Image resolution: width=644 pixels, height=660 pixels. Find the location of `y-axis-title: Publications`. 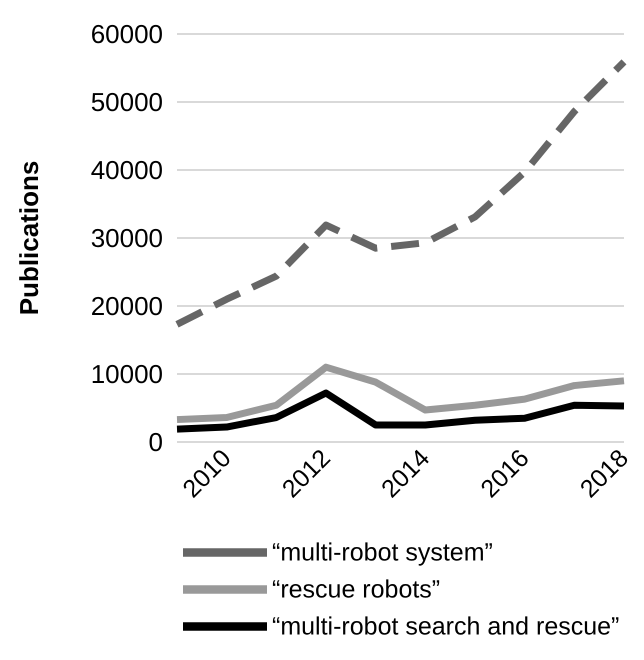

y-axis-title: Publications is located at coordinates (29, 238).